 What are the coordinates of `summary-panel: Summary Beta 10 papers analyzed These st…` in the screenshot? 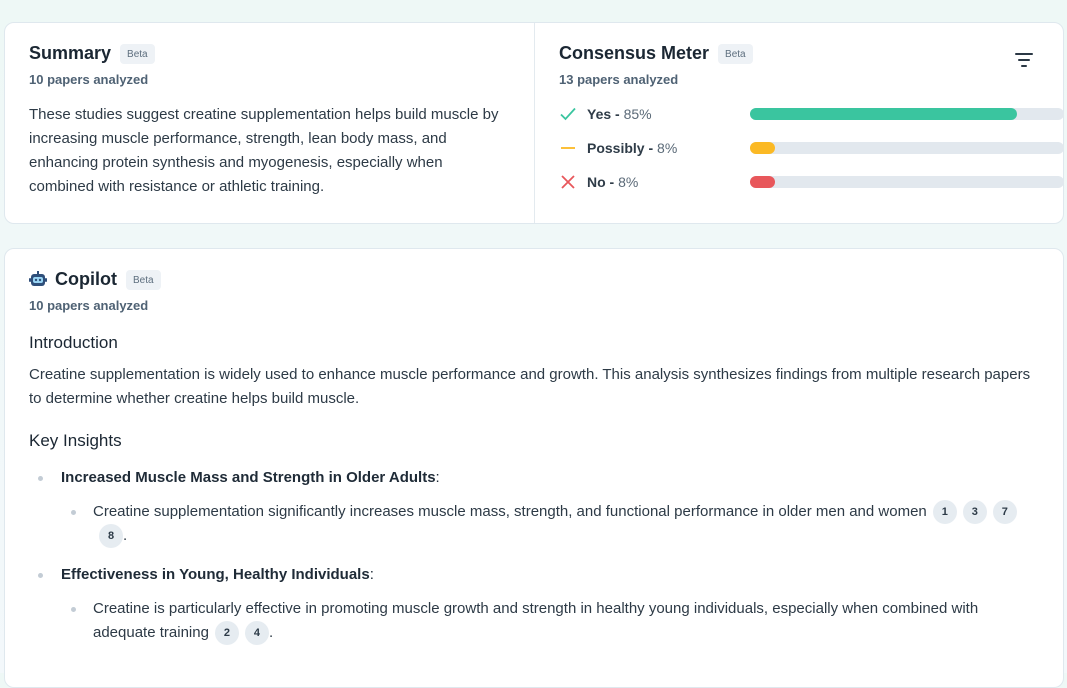 It's located at (270, 123).